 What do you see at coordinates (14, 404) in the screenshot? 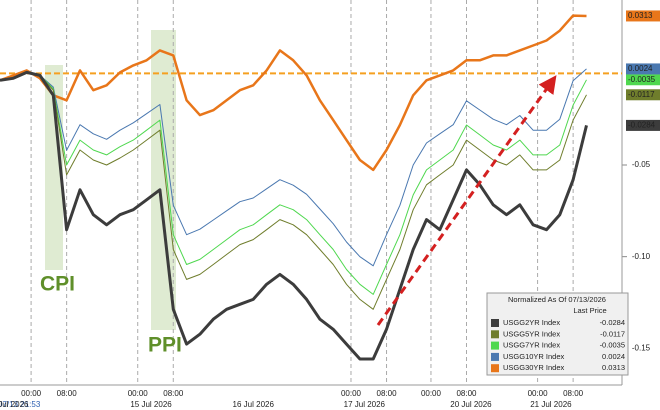
I see `x-date-label: Jul 2026` at bounding box center [14, 404].